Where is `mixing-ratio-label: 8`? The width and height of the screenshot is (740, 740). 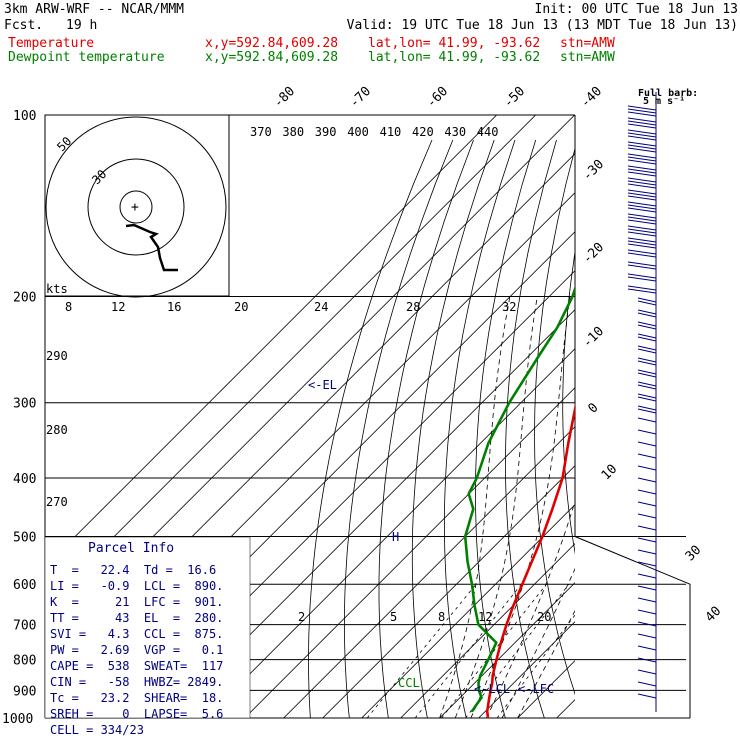
mixing-ratio-label: 8 is located at coordinates (68, 307).